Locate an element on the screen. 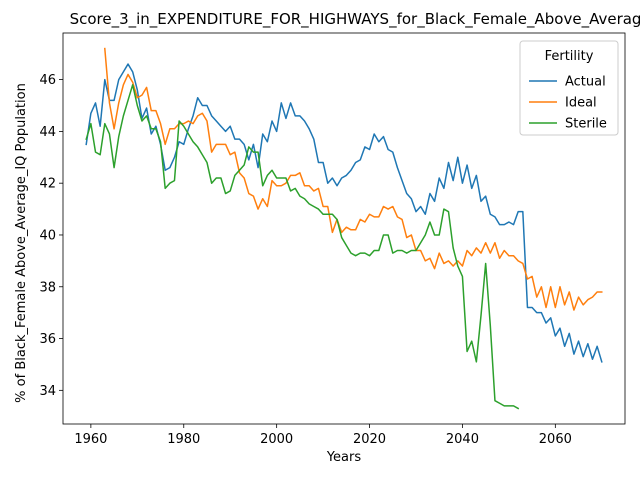 The height and width of the screenshot is (480, 640). y-tick-label: 42 is located at coordinates (47, 184).